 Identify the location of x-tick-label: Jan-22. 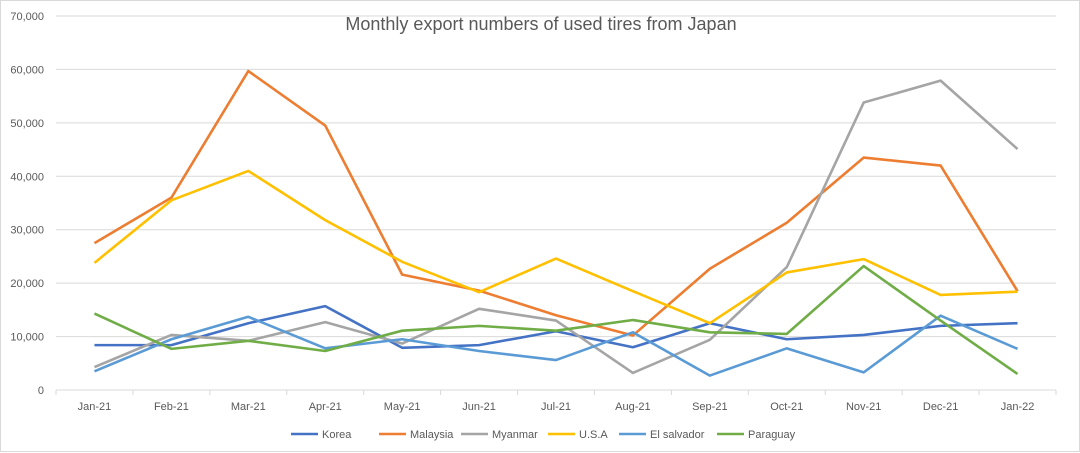
(1018, 407).